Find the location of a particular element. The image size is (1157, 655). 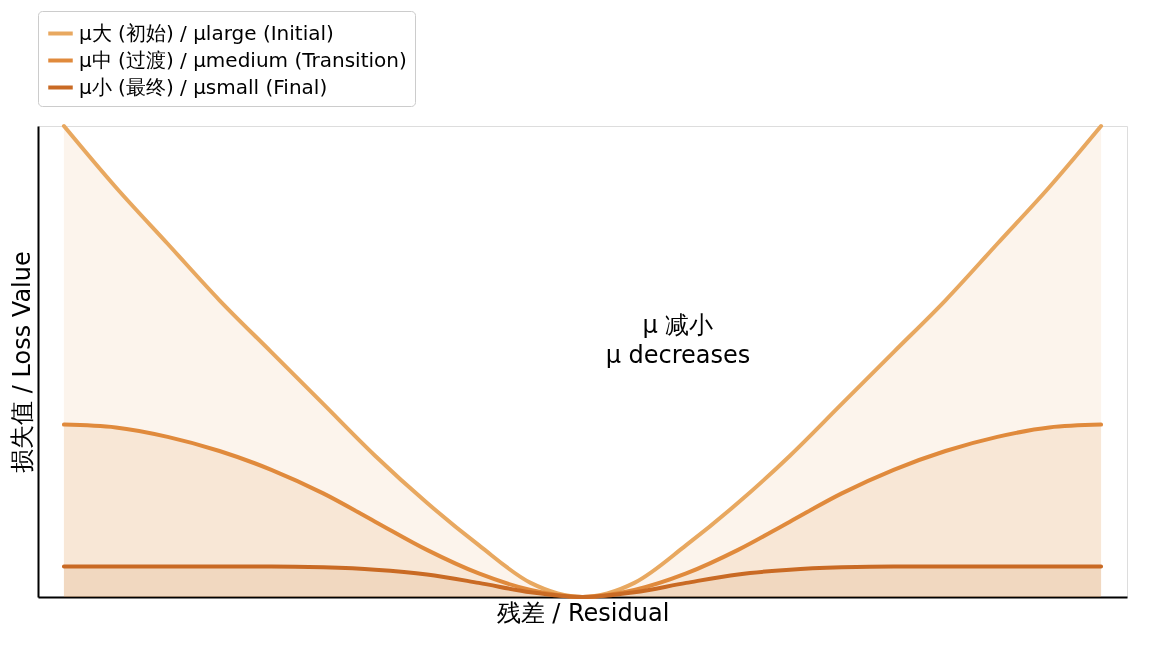

y-axis-title: 损失值 / Loss Value is located at coordinates (21, 362).